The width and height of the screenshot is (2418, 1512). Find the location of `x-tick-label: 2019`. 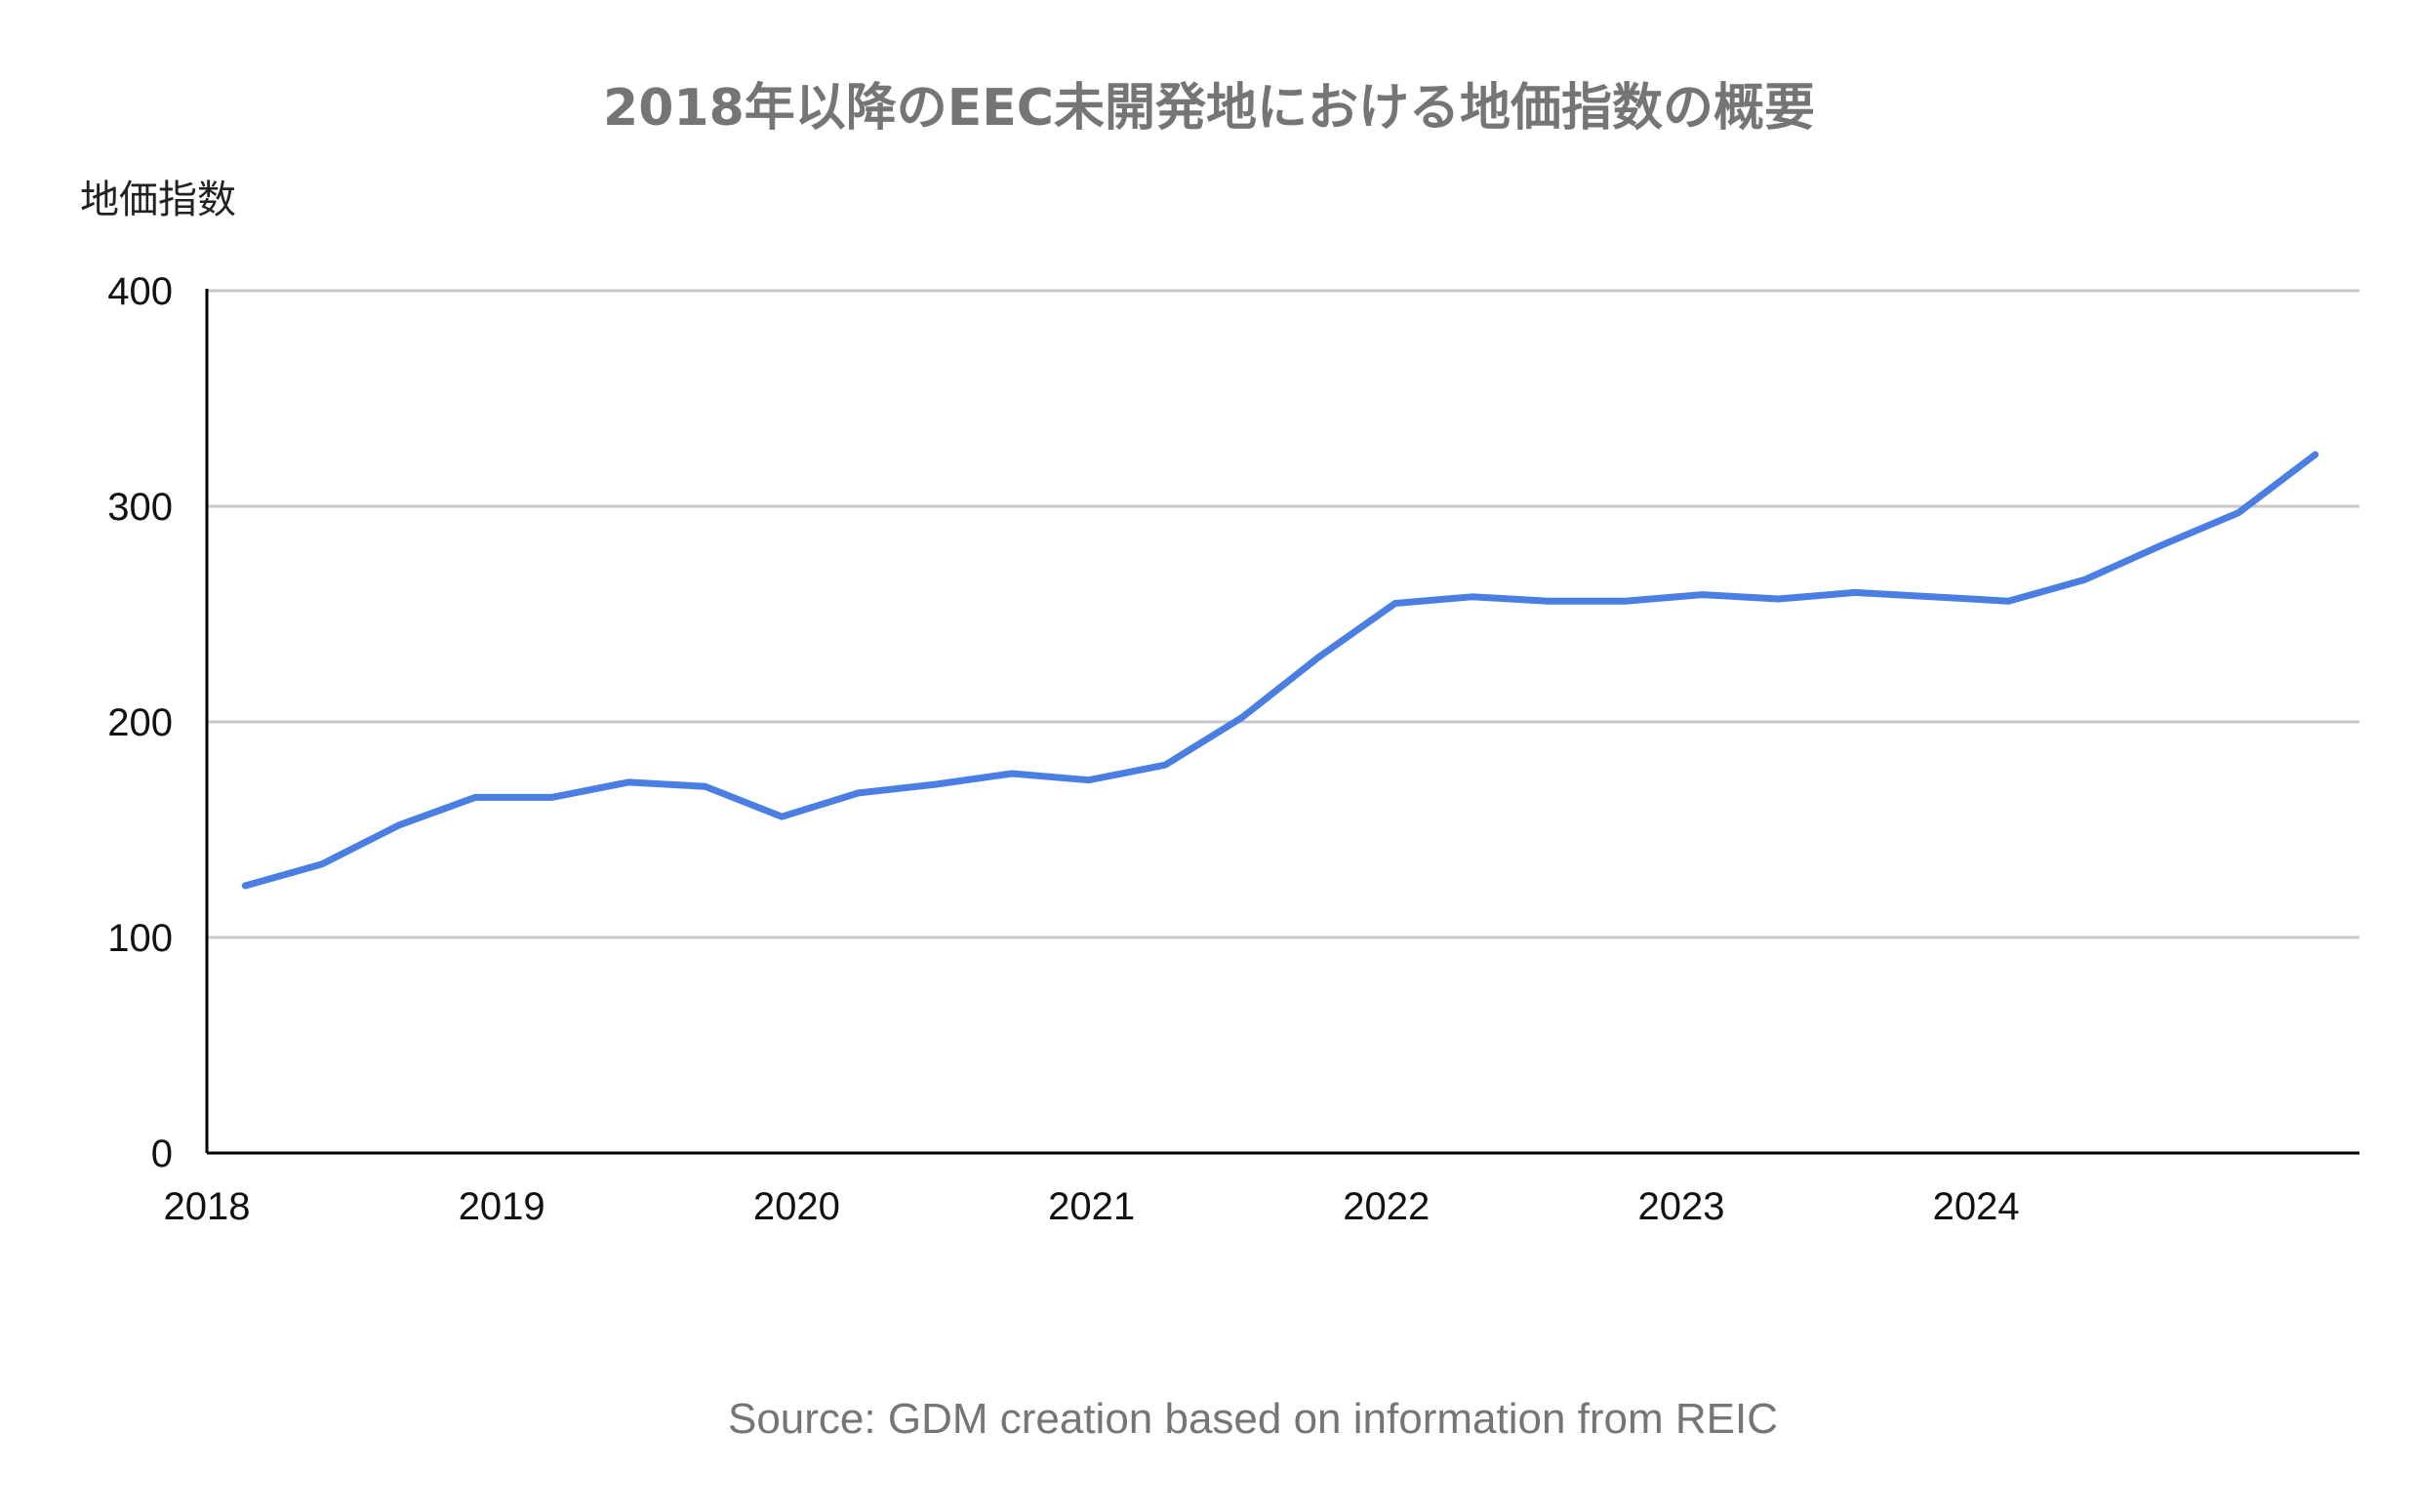

x-tick-label: 2019 is located at coordinates (502, 1206).